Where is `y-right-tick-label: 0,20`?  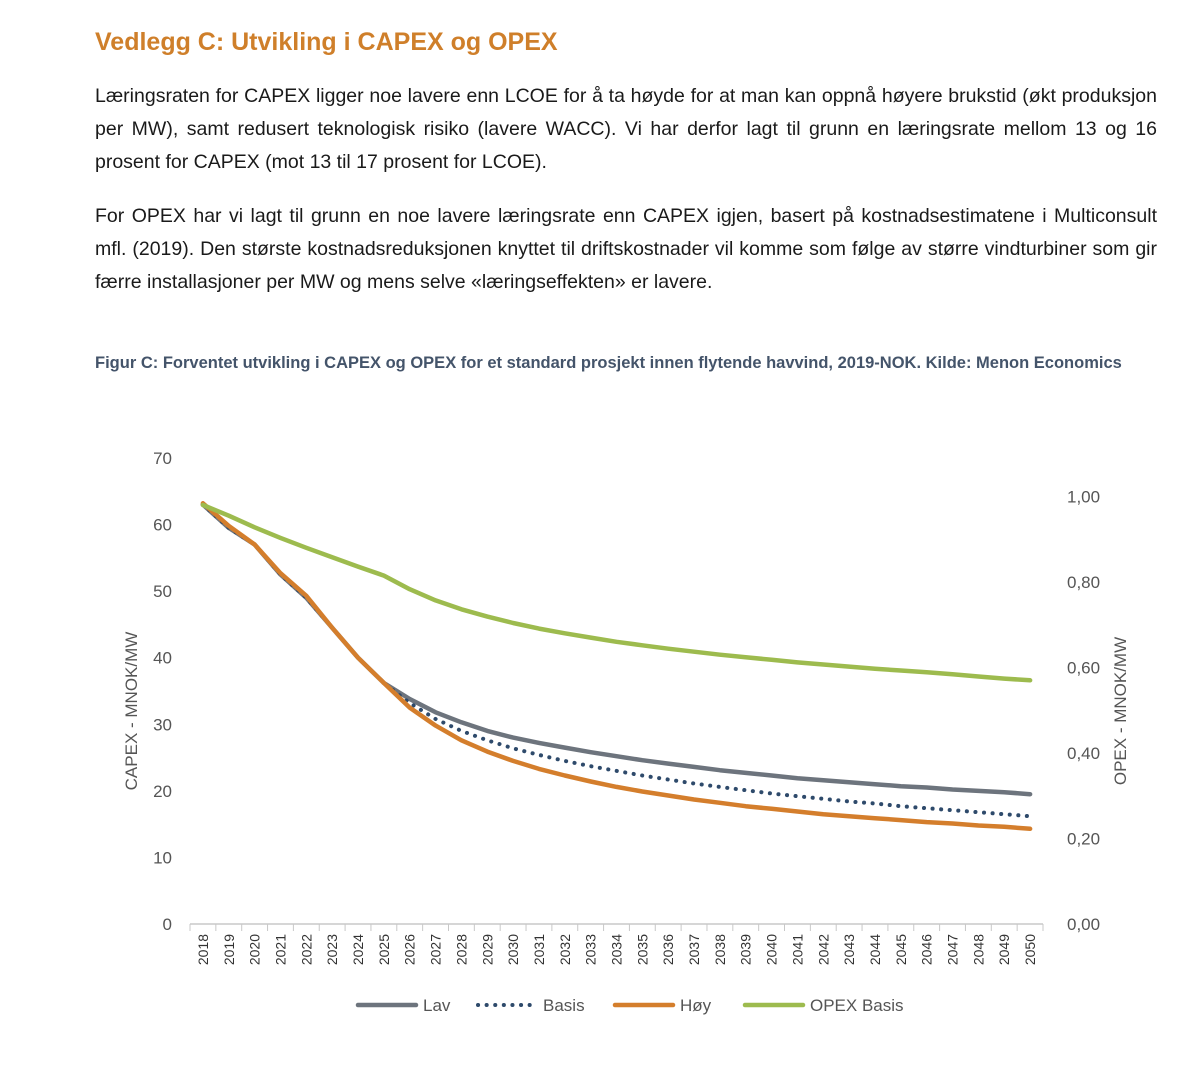
y-right-tick-label: 0,20 is located at coordinates (1083, 838).